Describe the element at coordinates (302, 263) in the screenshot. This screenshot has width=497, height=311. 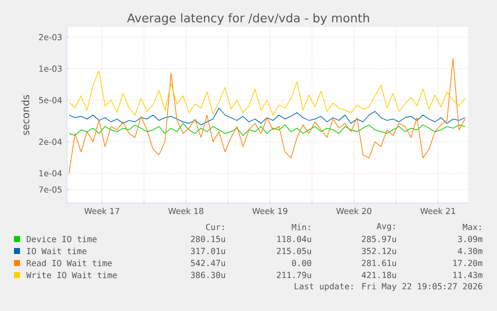
I see `text: 0.00` at that location.